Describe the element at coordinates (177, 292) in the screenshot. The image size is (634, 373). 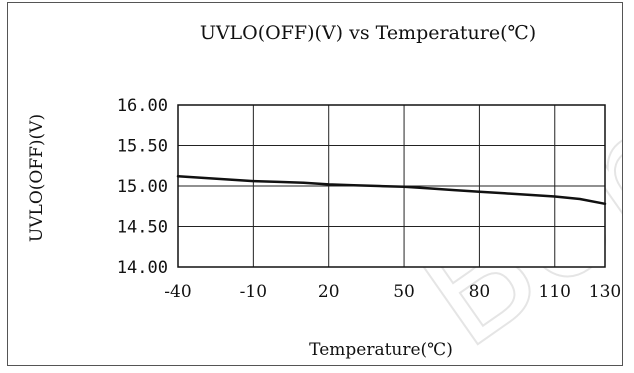
I see `x-tick-label: -40` at that location.